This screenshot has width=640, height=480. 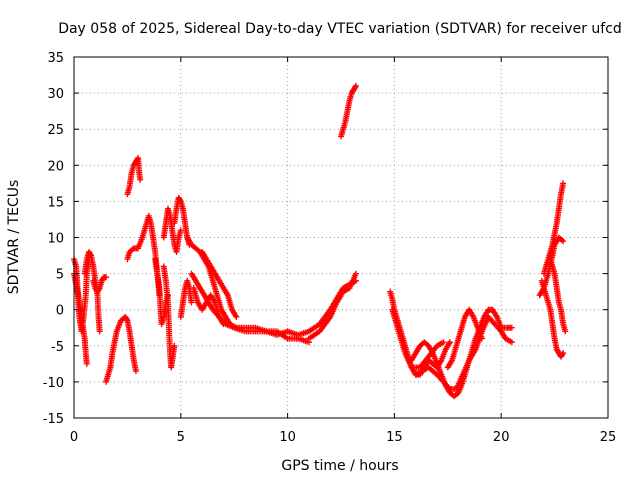 What do you see at coordinates (181, 437) in the screenshot?
I see `x-tick-label: 5` at bounding box center [181, 437].